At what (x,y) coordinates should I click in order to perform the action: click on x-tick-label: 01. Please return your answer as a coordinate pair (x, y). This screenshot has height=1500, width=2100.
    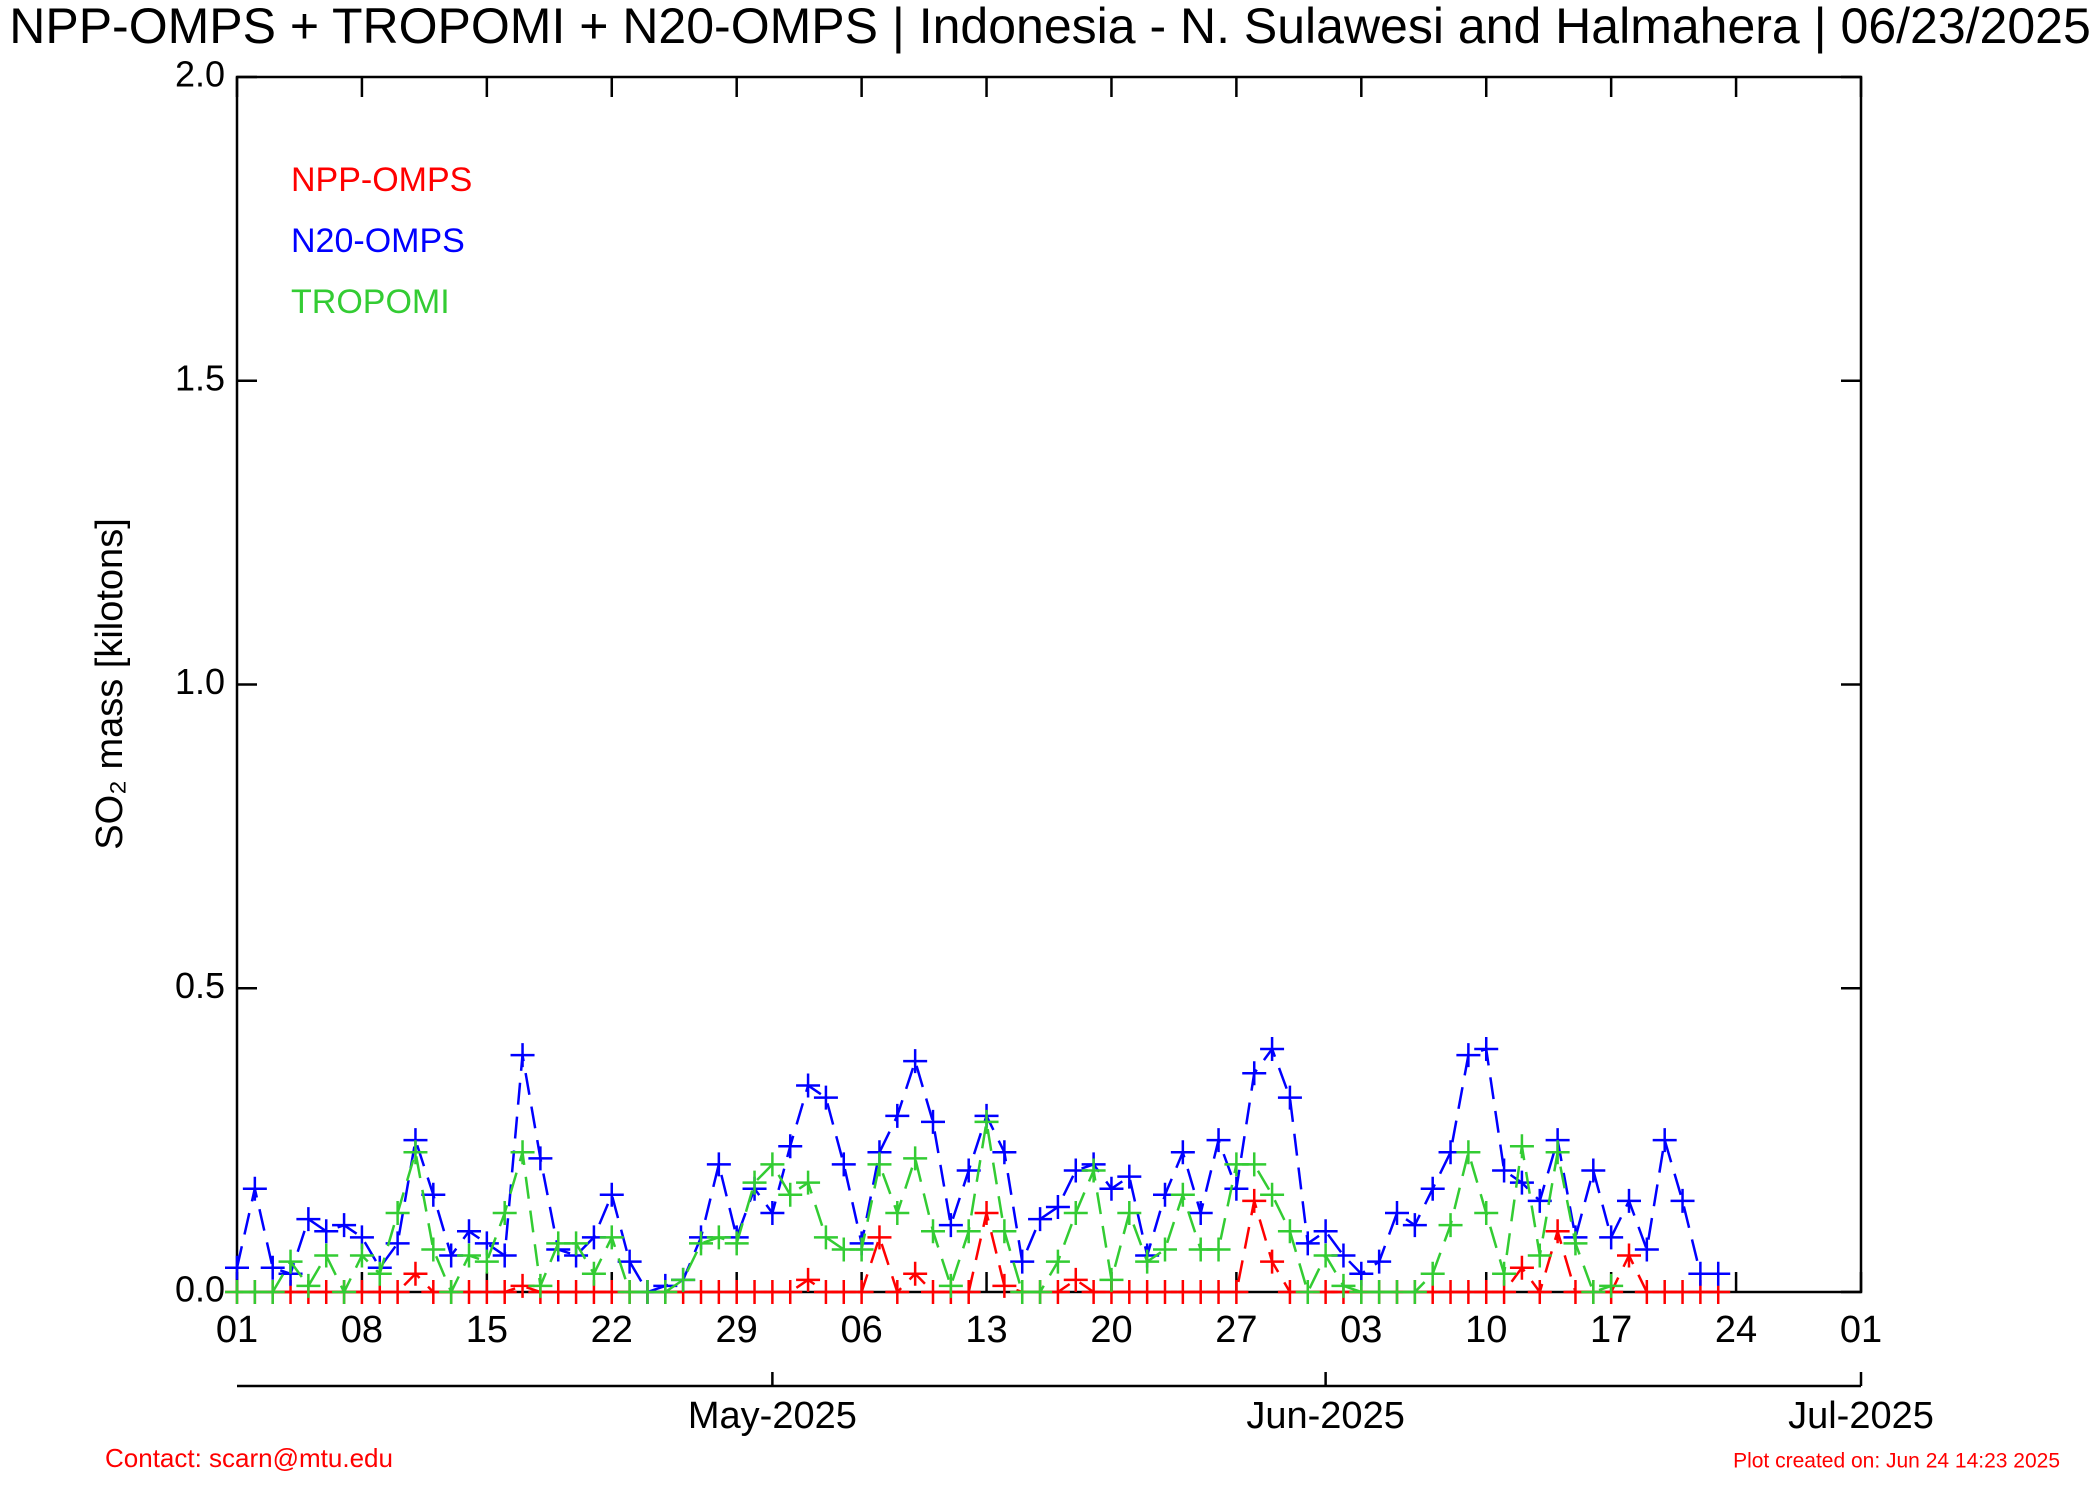
    Looking at the image, I should click on (237, 1330).